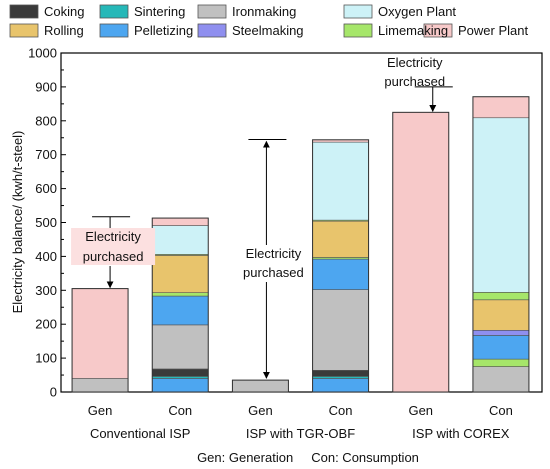 The image size is (550, 469). I want to click on y-tick-label: 1000, so click(42, 53).